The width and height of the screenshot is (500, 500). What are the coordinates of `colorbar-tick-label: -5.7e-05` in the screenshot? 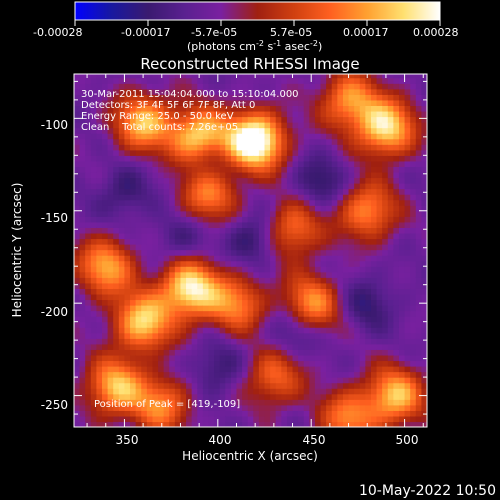 It's located at (214, 32).